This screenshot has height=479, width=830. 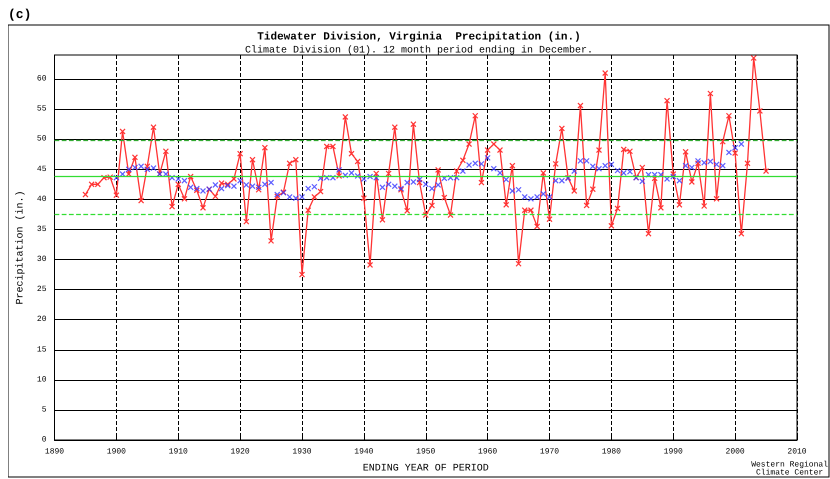 I want to click on x-axis-title: ENDING YEAR OF PERIOD, so click(x=425, y=469).